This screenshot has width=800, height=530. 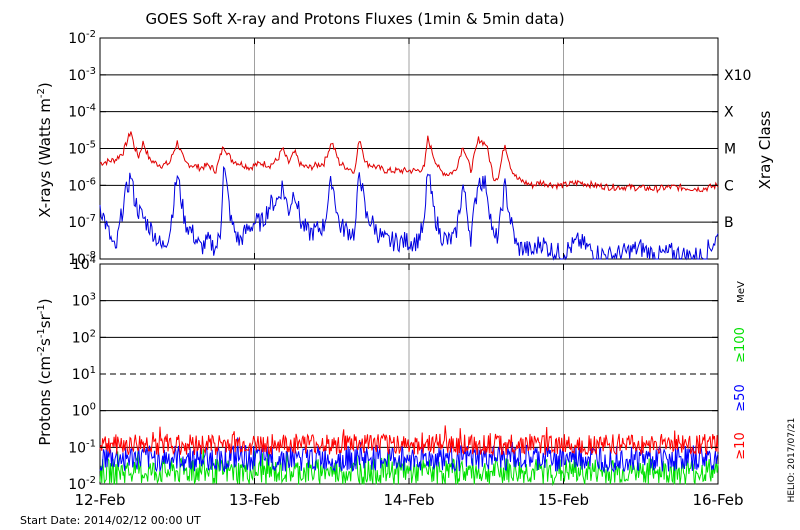 I want to click on y-tick-label: 10⁻⁴, so click(x=82, y=112).